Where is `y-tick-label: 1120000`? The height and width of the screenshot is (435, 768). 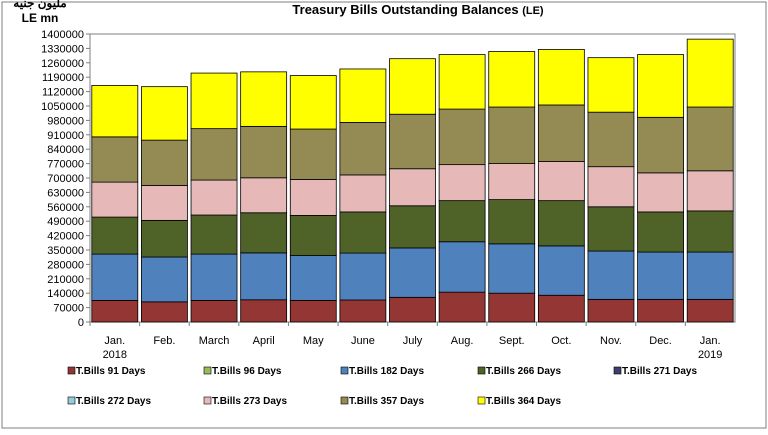
y-tick-label: 1120000 is located at coordinates (63, 93).